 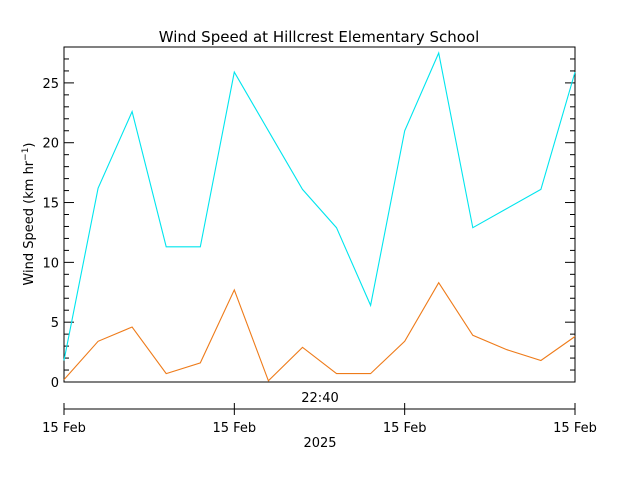 What do you see at coordinates (55, 383) in the screenshot?
I see `y-tick-label: 0` at bounding box center [55, 383].